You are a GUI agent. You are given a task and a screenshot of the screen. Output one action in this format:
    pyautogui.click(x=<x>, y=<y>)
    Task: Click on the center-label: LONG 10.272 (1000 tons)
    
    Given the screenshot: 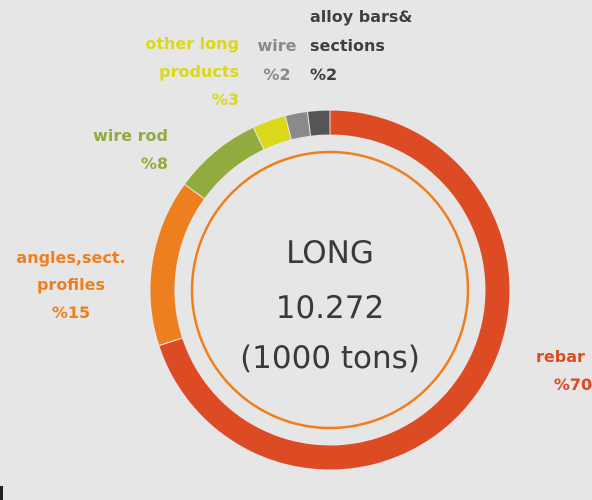 What is the action you would take?
    pyautogui.click(x=330, y=305)
    